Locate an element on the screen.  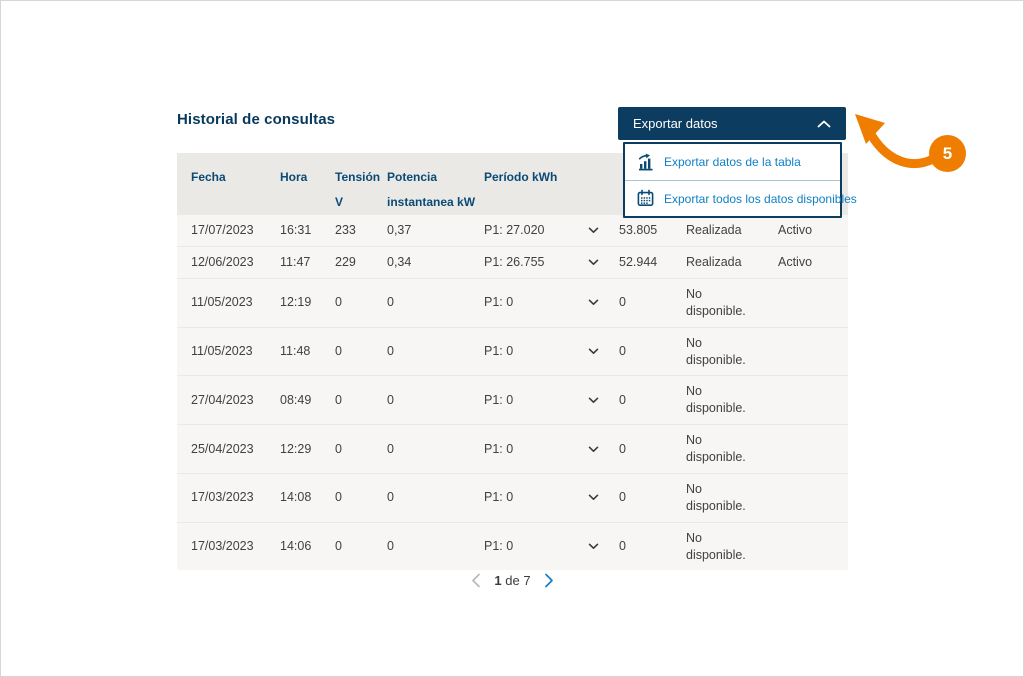
calendar-icon is located at coordinates (645, 198).